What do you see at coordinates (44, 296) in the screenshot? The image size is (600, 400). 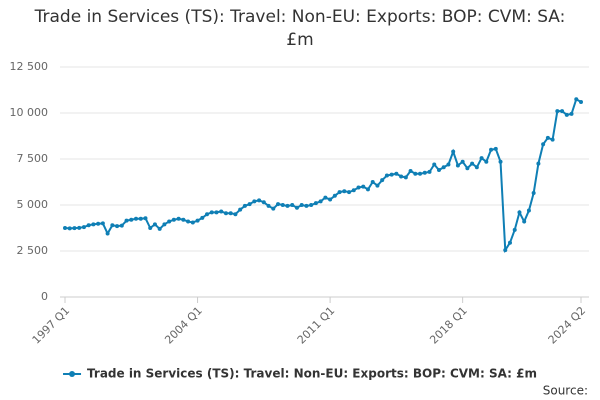 I see `y-tick-label: 0` at bounding box center [44, 296].